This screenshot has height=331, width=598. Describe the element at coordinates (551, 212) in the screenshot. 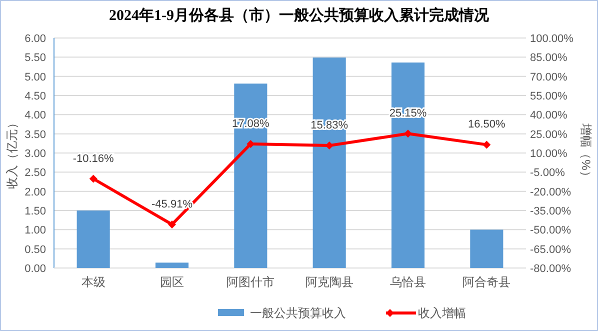

I see `y2-tick-label: -35.00%` at that location.